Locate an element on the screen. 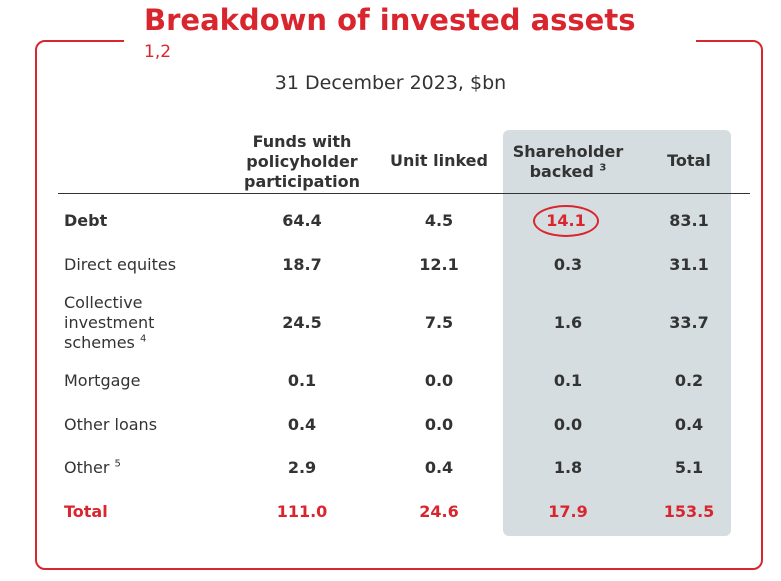 The width and height of the screenshot is (781, 581). cell-other-unit-linked: 0.4 is located at coordinates (439, 467).